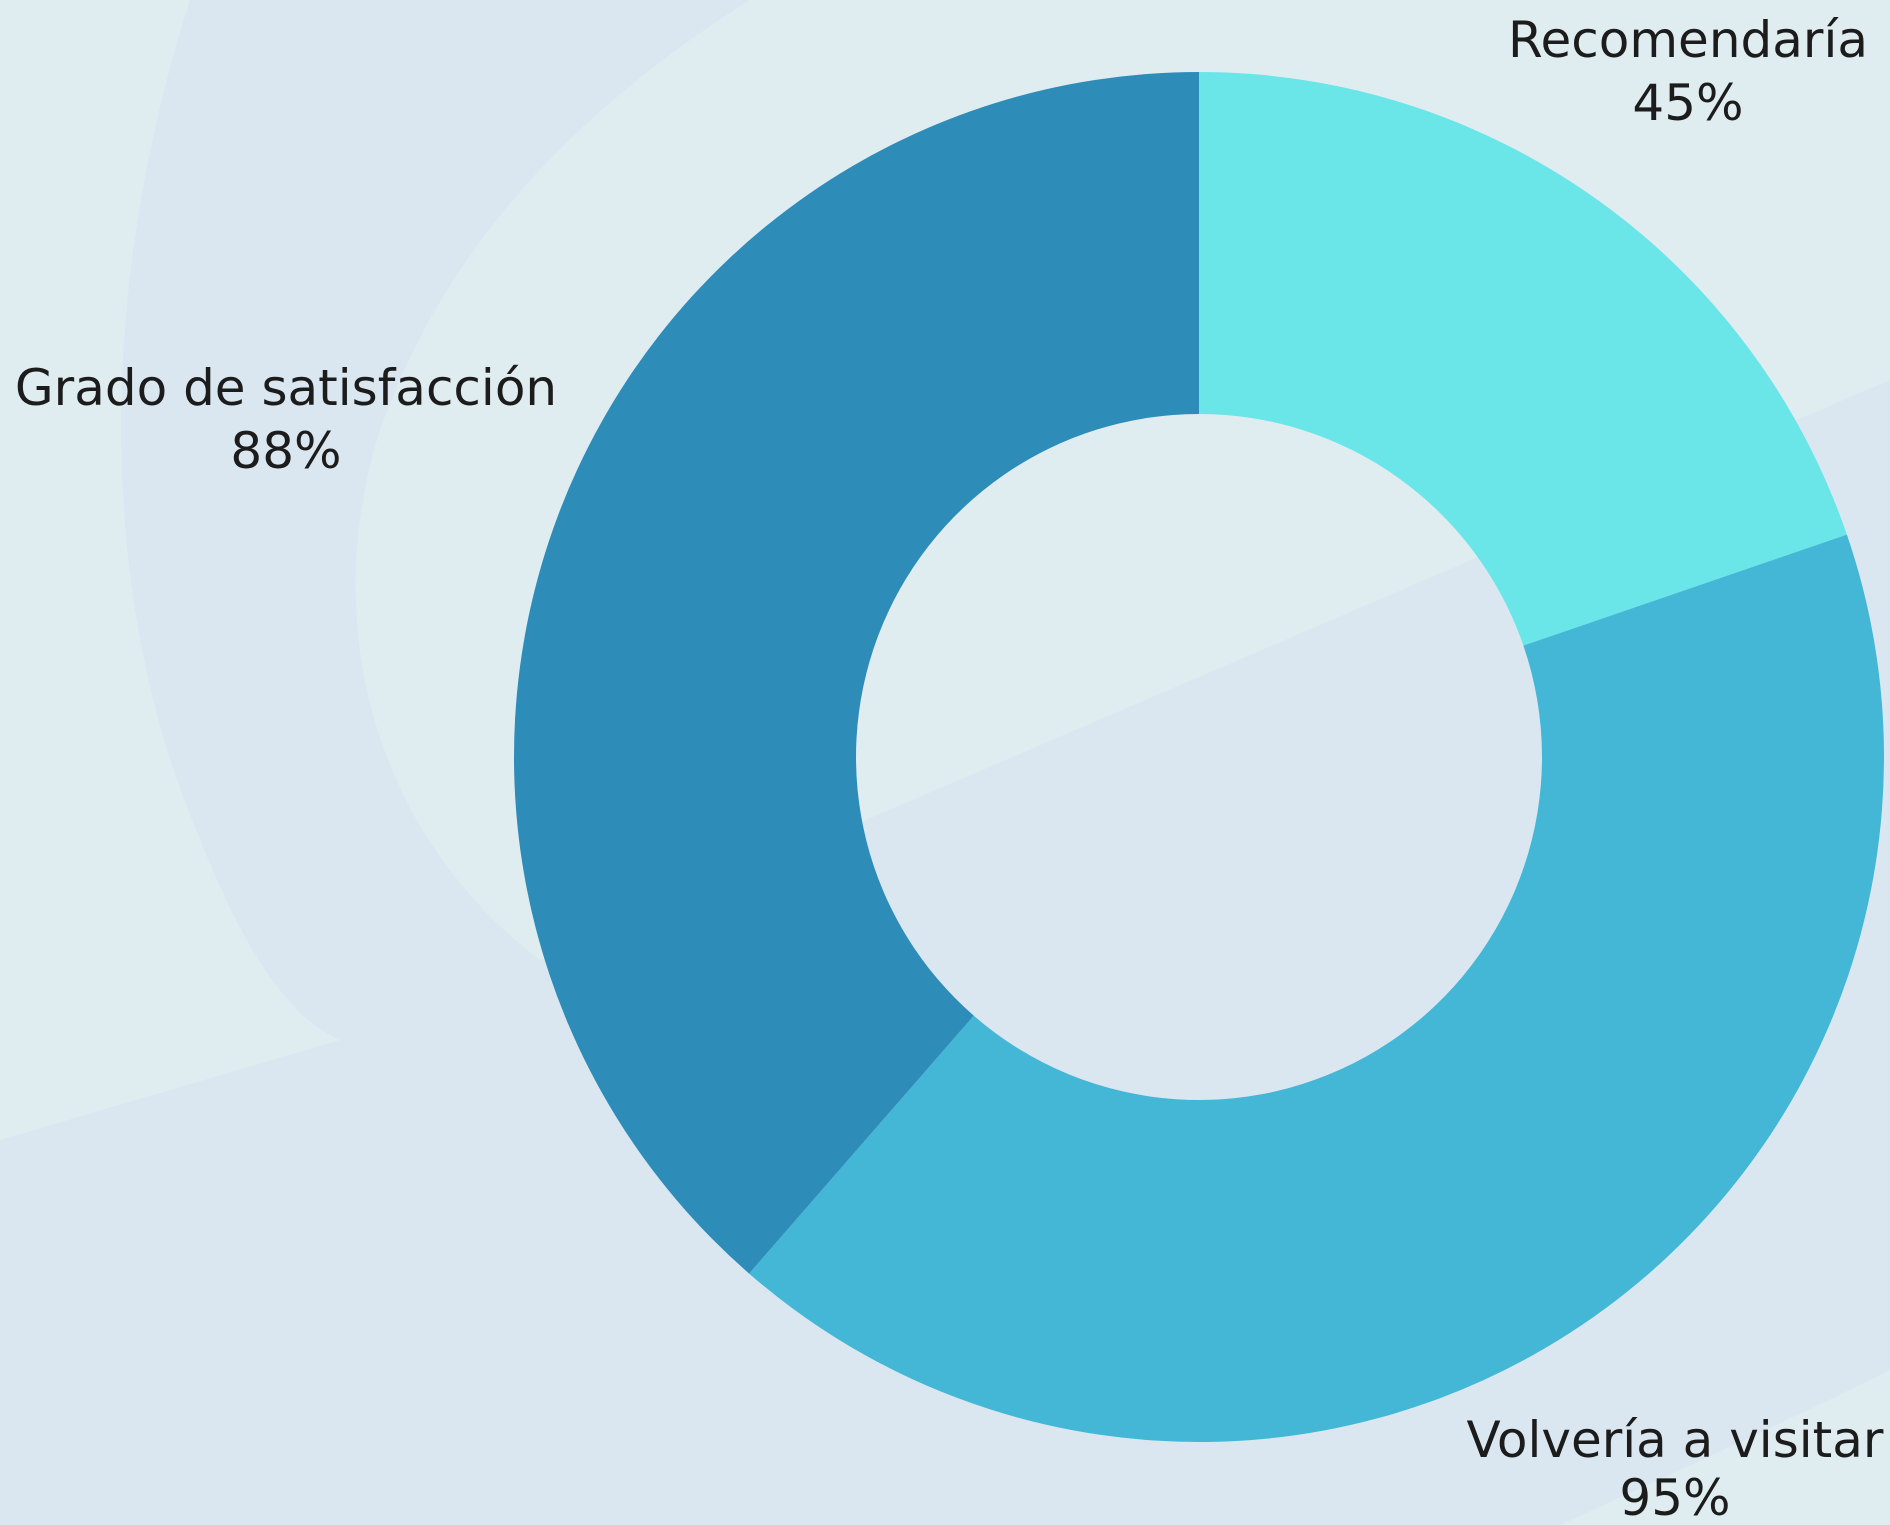 Image resolution: width=1890 pixels, height=1525 pixels. I want to click on label-grado-de-satisfaccion-name: Grado de satisfacción, so click(286, 388).